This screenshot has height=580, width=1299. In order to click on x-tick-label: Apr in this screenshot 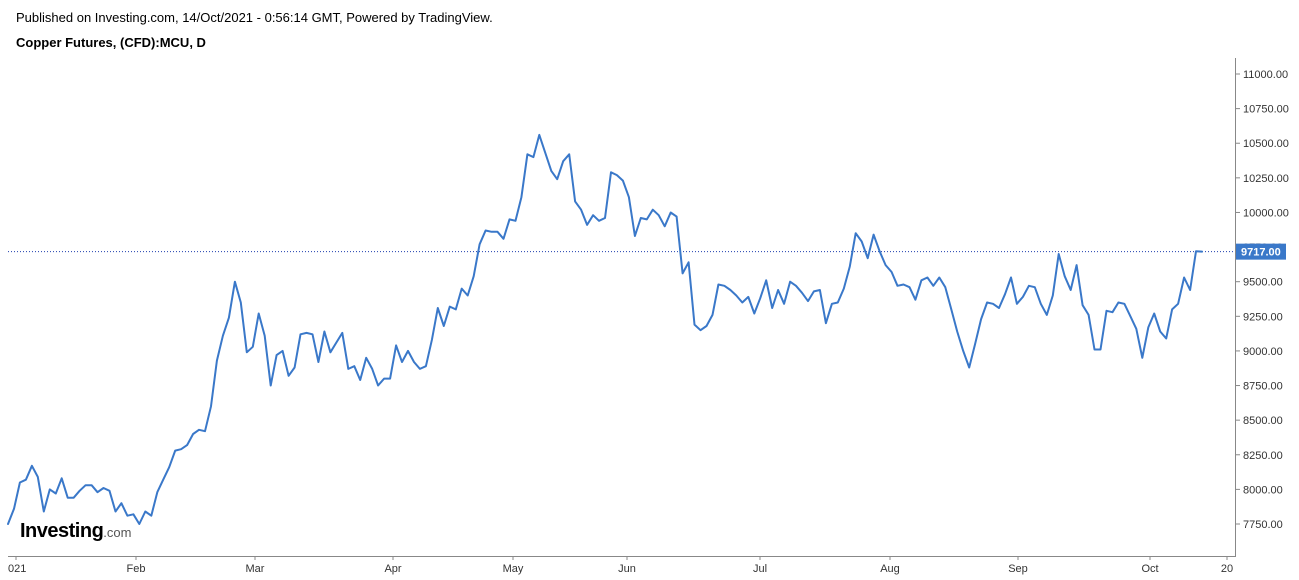, I will do `click(392, 569)`.